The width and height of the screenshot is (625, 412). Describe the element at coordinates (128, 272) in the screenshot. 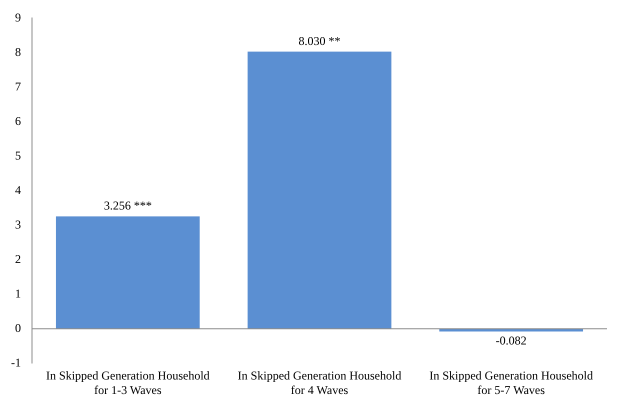

I see `bar` at that location.